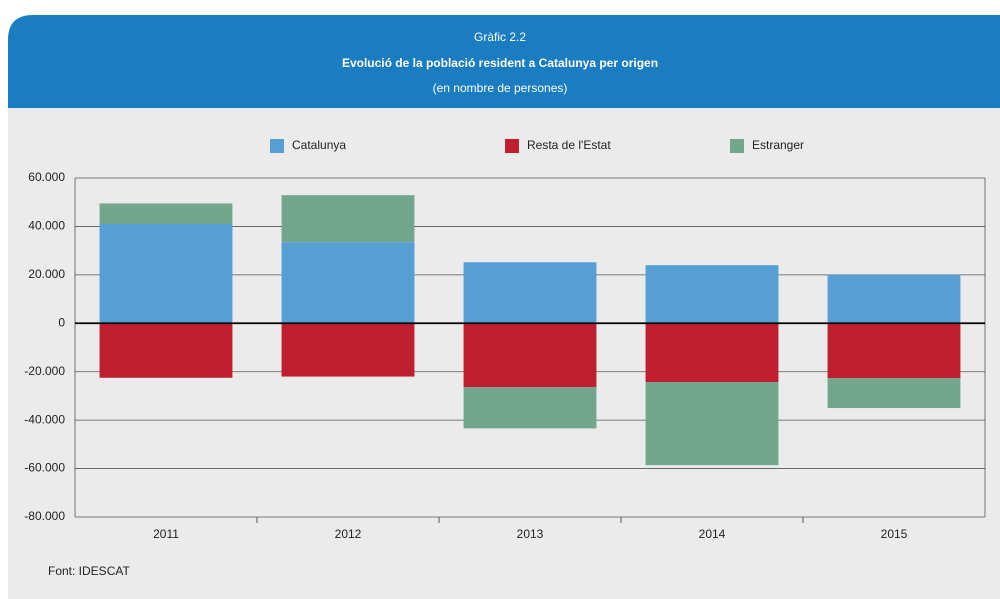  Describe the element at coordinates (44, 419) in the screenshot. I see `y-tick-label: -40.000` at that location.